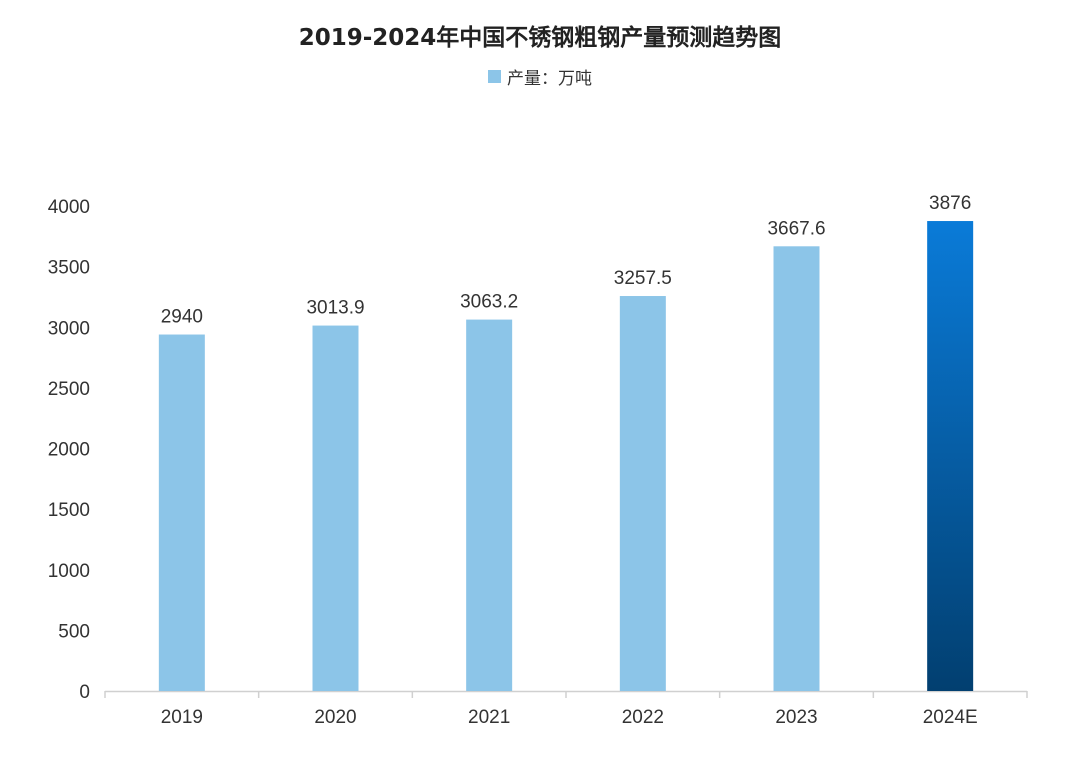  What do you see at coordinates (181, 512) in the screenshot?
I see `bar-2019` at bounding box center [181, 512].